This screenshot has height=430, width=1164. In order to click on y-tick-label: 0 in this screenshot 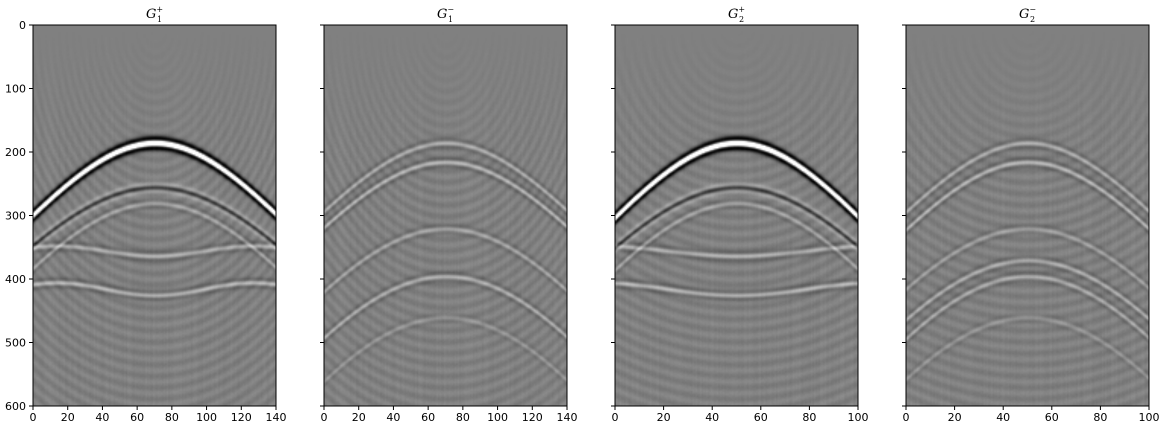, I will do `click(22, 25)`.